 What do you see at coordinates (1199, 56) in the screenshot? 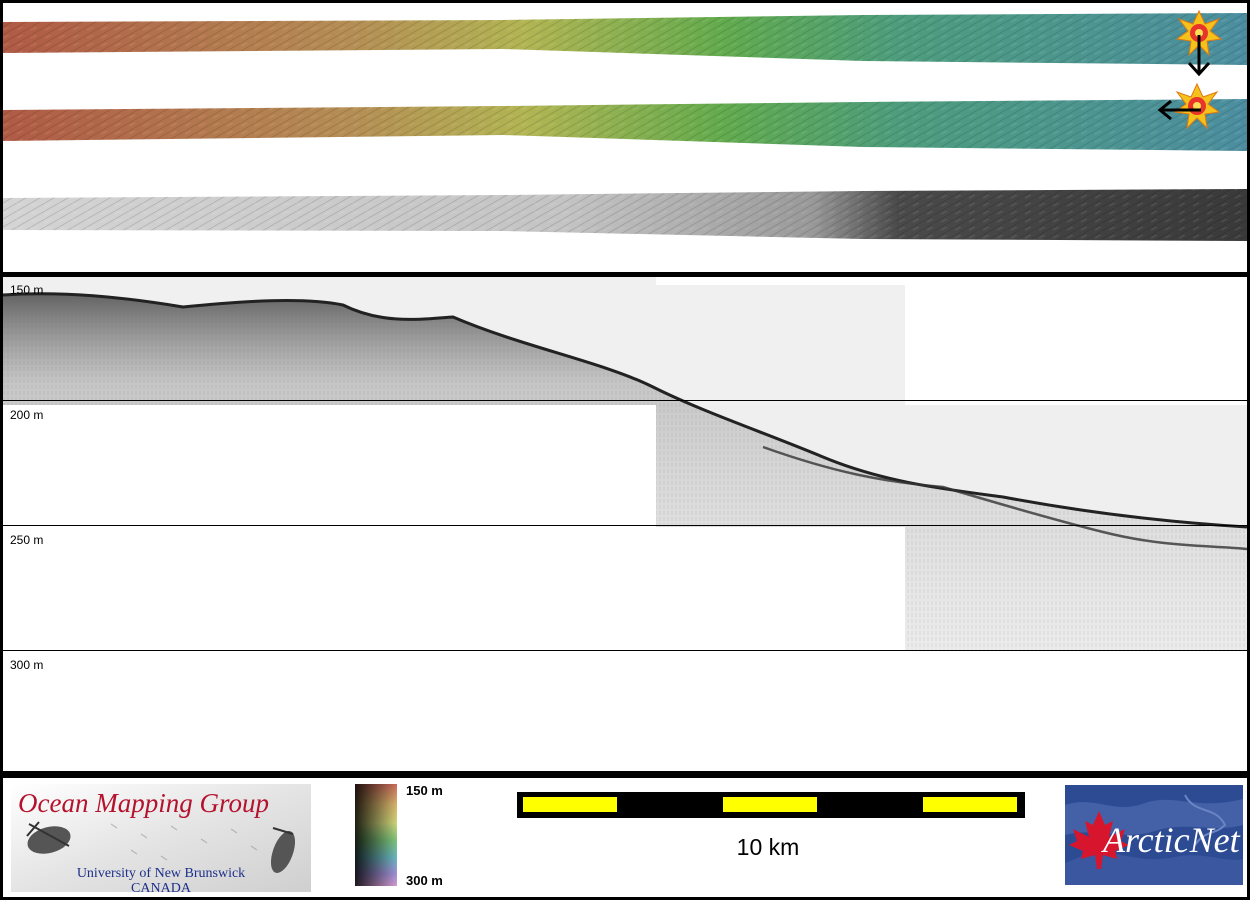
I see `arrow-down-icon` at bounding box center [1199, 56].